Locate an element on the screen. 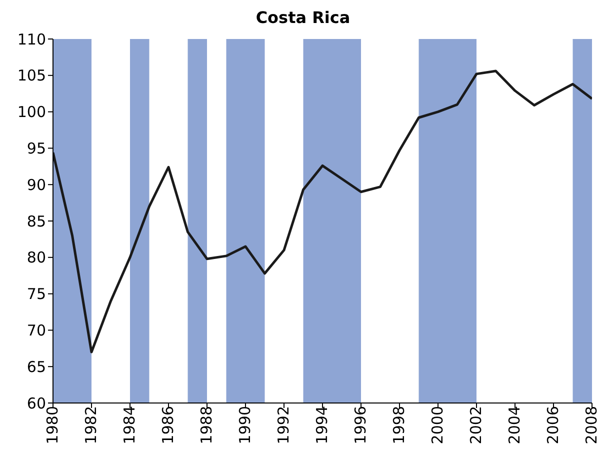  x-tick-label: 2002 is located at coordinates (476, 425).